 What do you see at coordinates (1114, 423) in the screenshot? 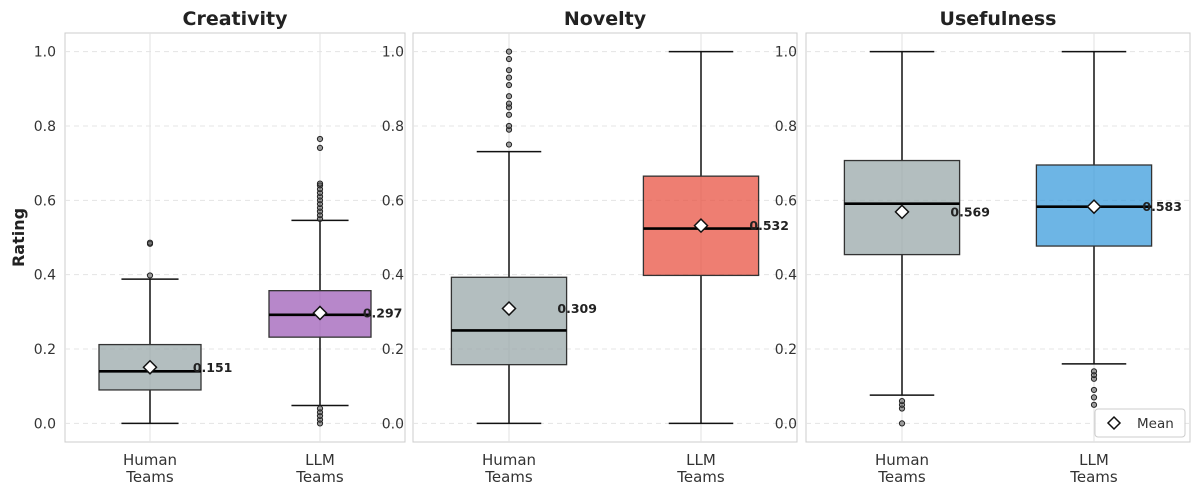
I see `legend-mean-marker` at bounding box center [1114, 423].